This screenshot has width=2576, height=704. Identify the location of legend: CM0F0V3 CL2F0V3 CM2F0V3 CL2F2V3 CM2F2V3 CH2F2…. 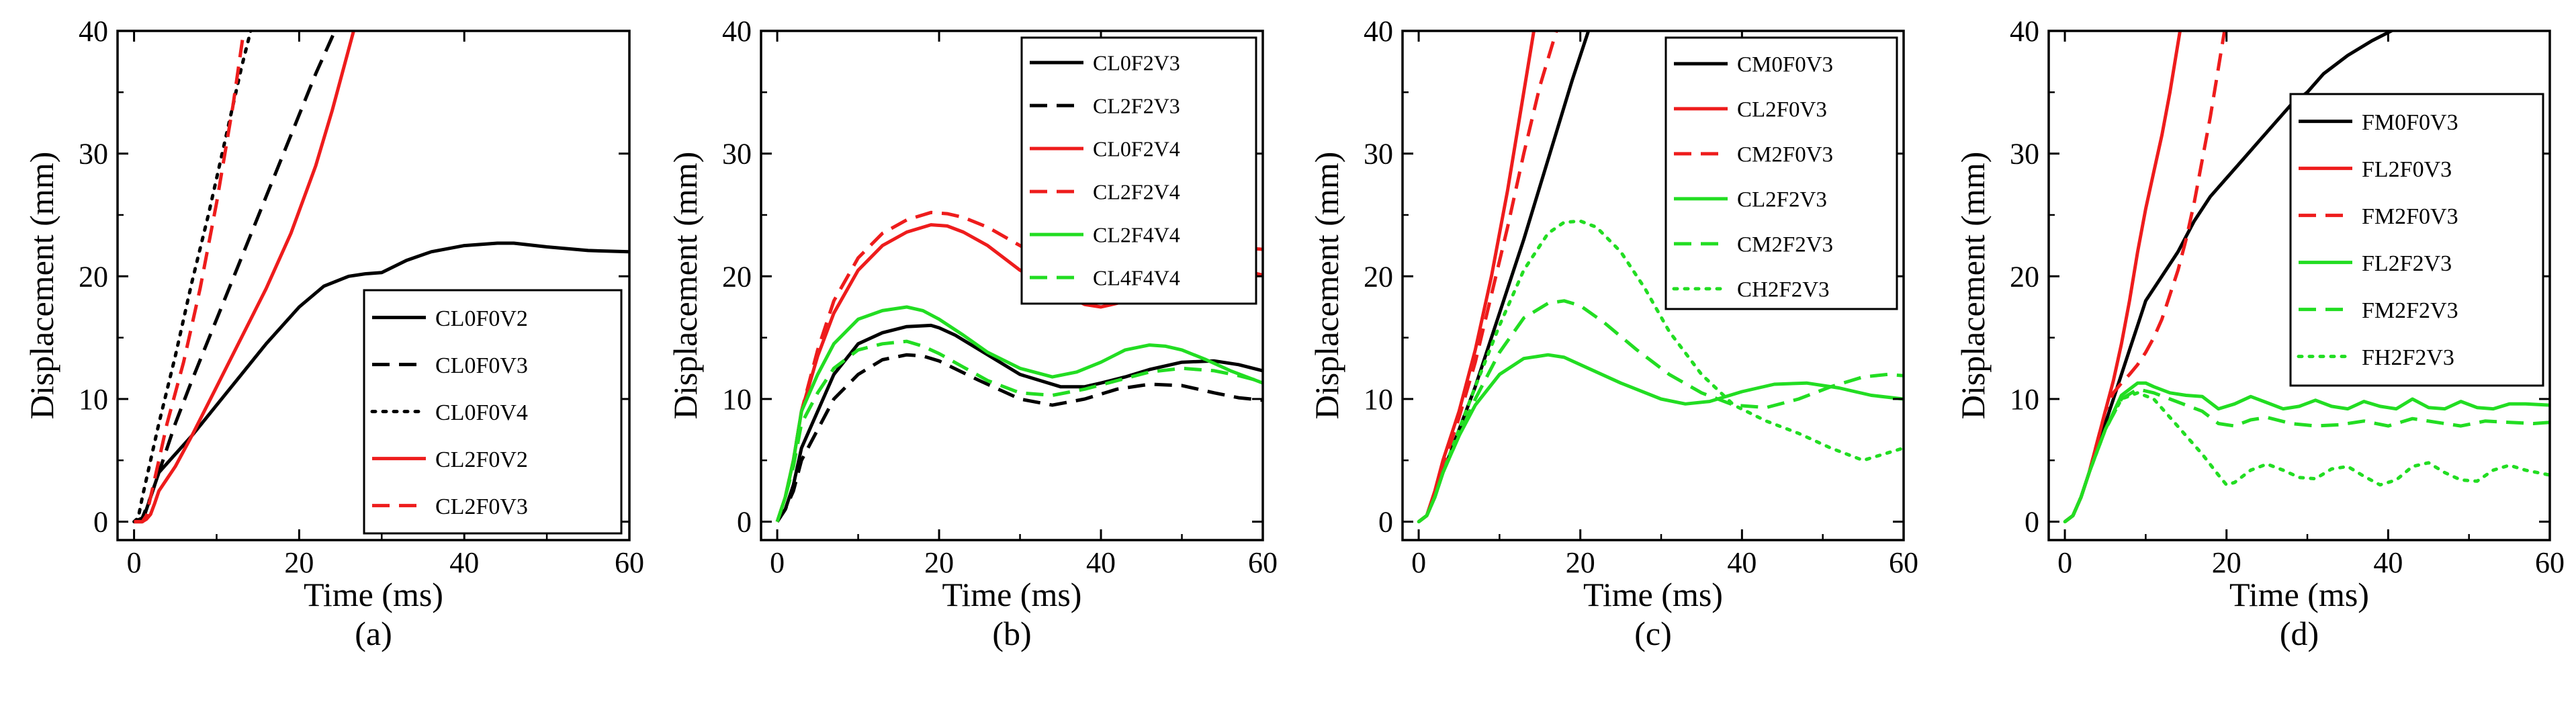
(1781, 173).